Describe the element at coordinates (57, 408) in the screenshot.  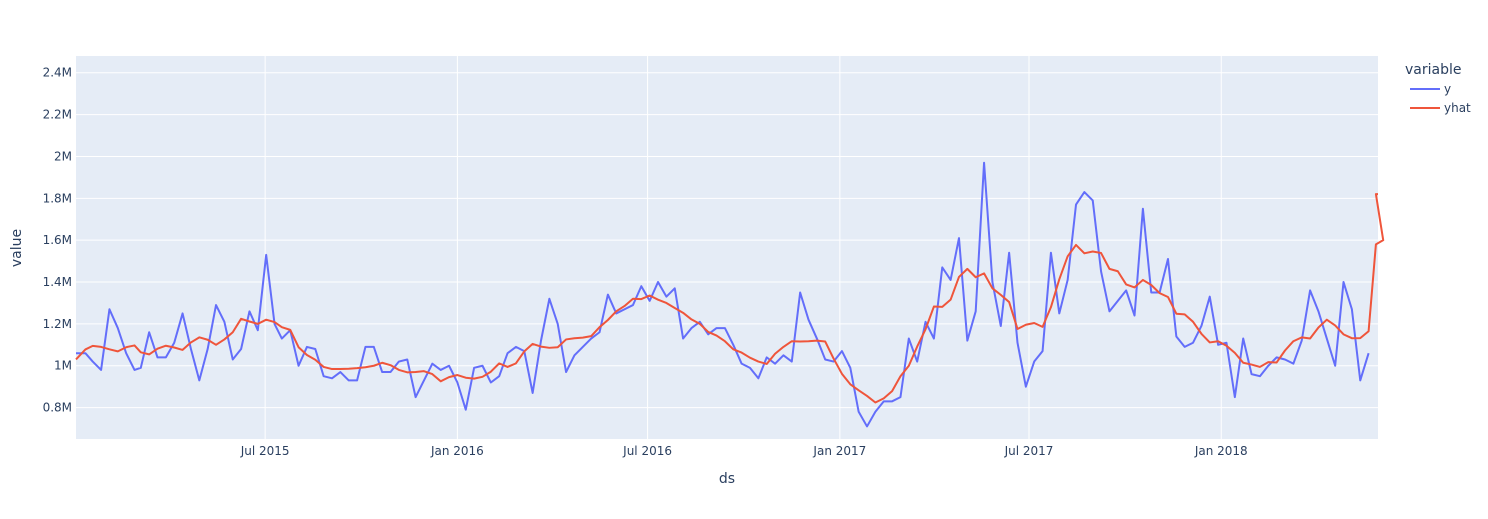
I see `y-tick-label: 0.8M` at that location.